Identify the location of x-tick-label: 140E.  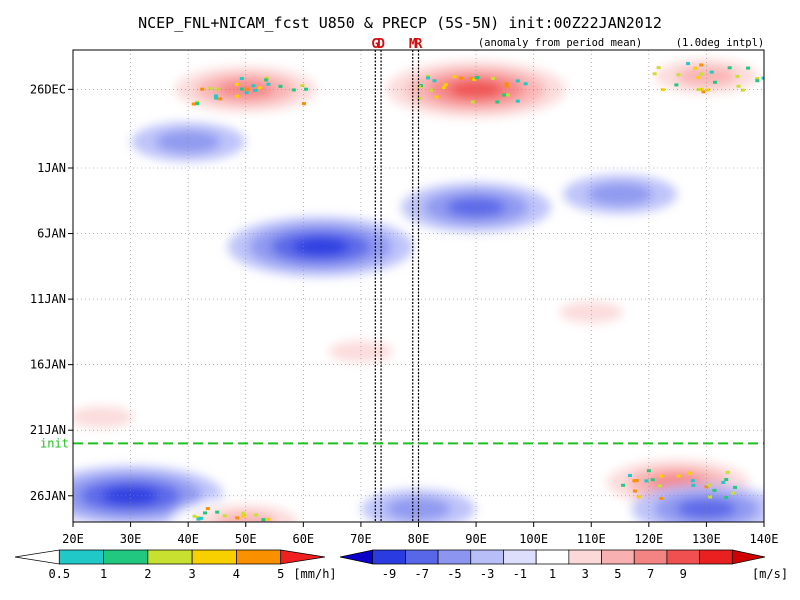
(764, 539).